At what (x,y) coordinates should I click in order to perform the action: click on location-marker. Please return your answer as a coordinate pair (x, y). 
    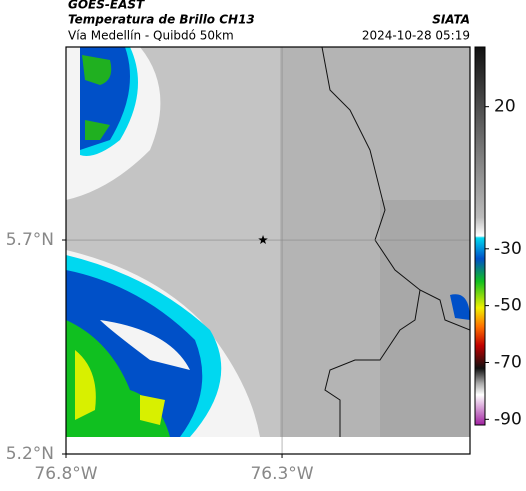
    Looking at the image, I should click on (263, 240).